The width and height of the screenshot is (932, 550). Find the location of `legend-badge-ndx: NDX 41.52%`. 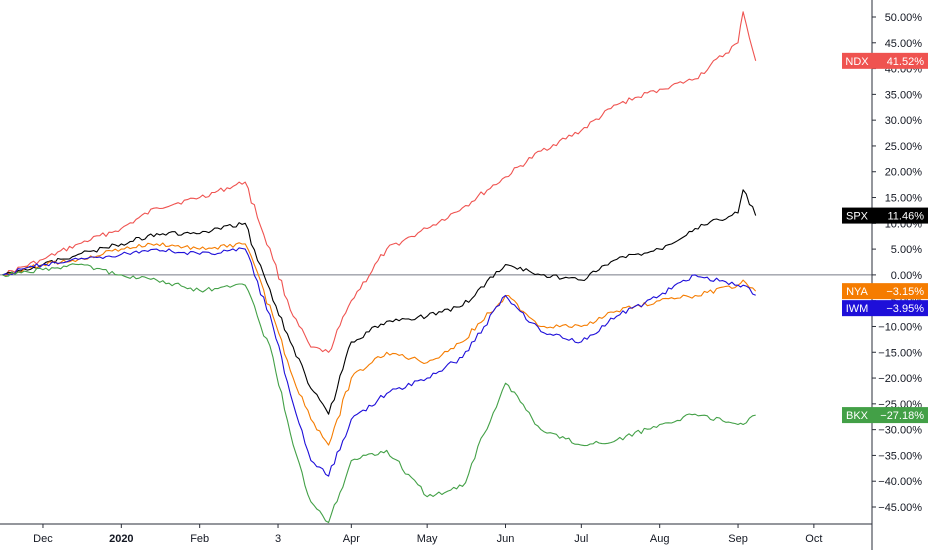

legend-badge-ndx: NDX 41.52% is located at coordinates (885, 60).